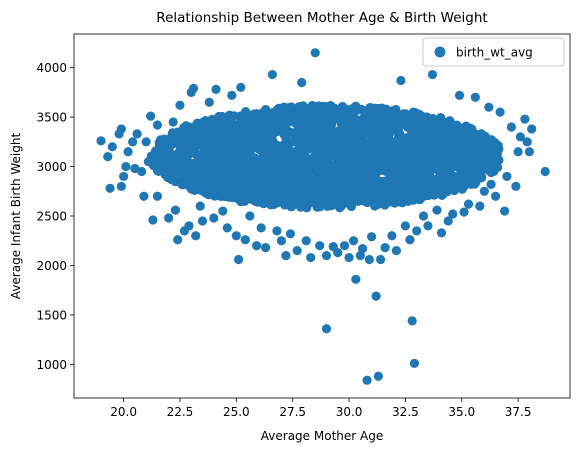 Image resolution: width=580 pixels, height=453 pixels. What do you see at coordinates (321, 408) in the screenshot?
I see `x-axis-ticks: 20.0 22.5 25.0 27.5 30.0 32.5 35.0 37.5` at bounding box center [321, 408].